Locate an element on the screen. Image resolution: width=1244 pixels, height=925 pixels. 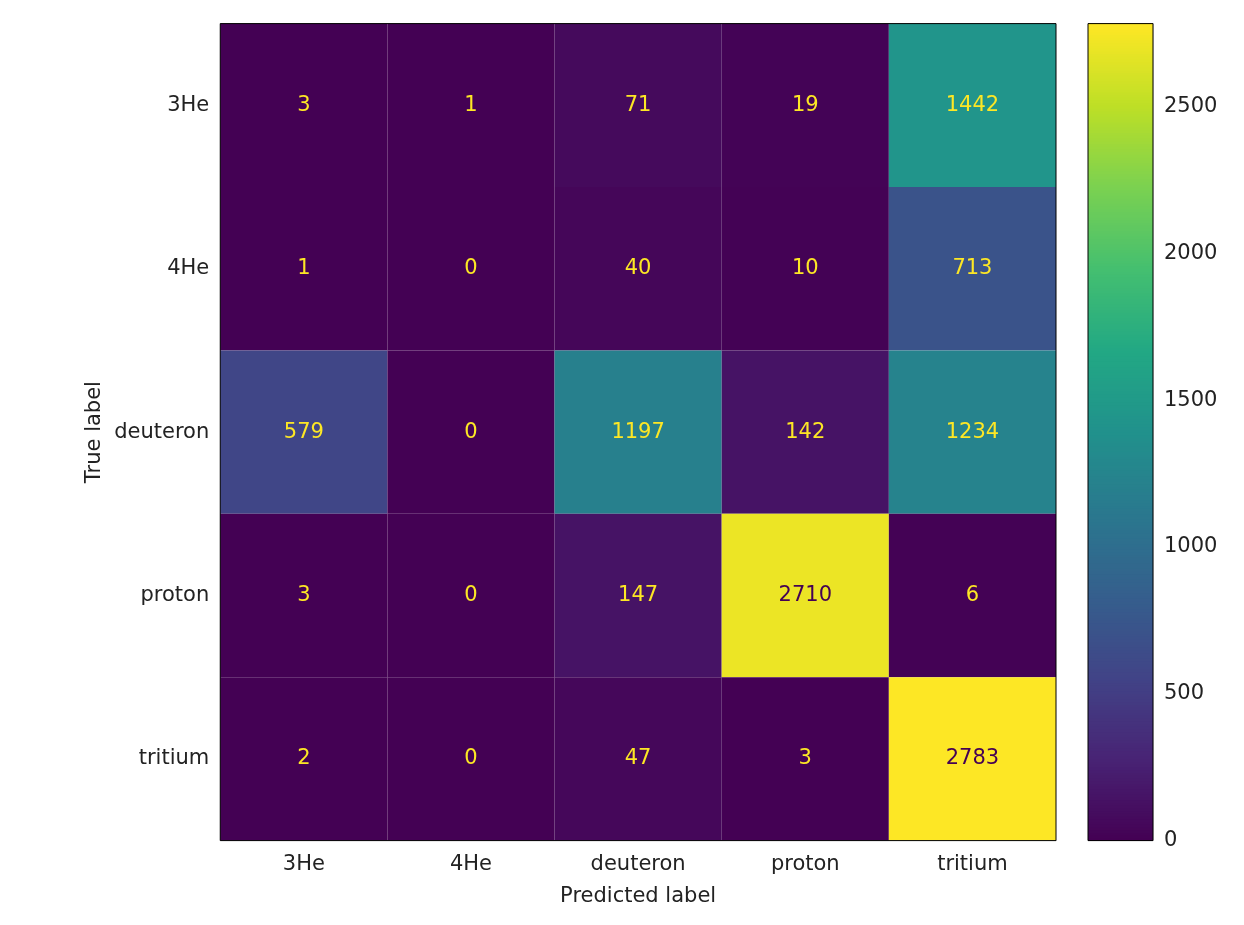
data-label: 2 is located at coordinates (304, 757).